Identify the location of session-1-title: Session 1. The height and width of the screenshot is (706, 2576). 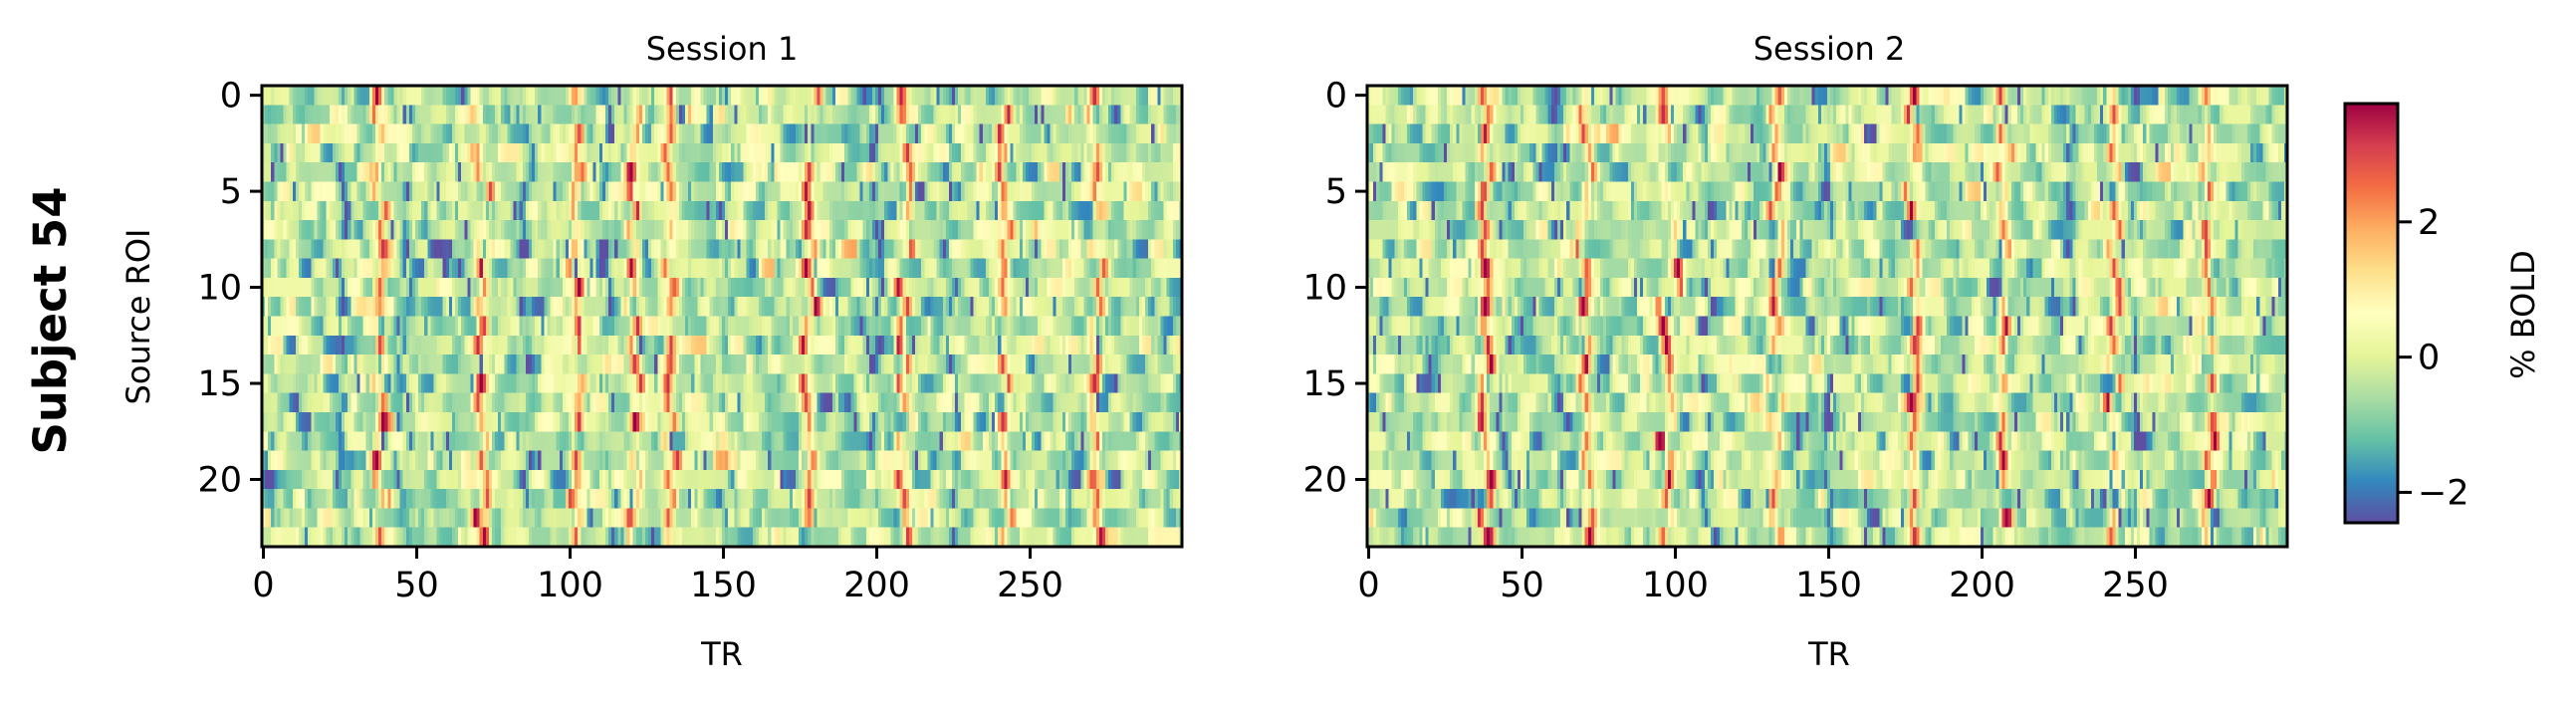
(722, 49).